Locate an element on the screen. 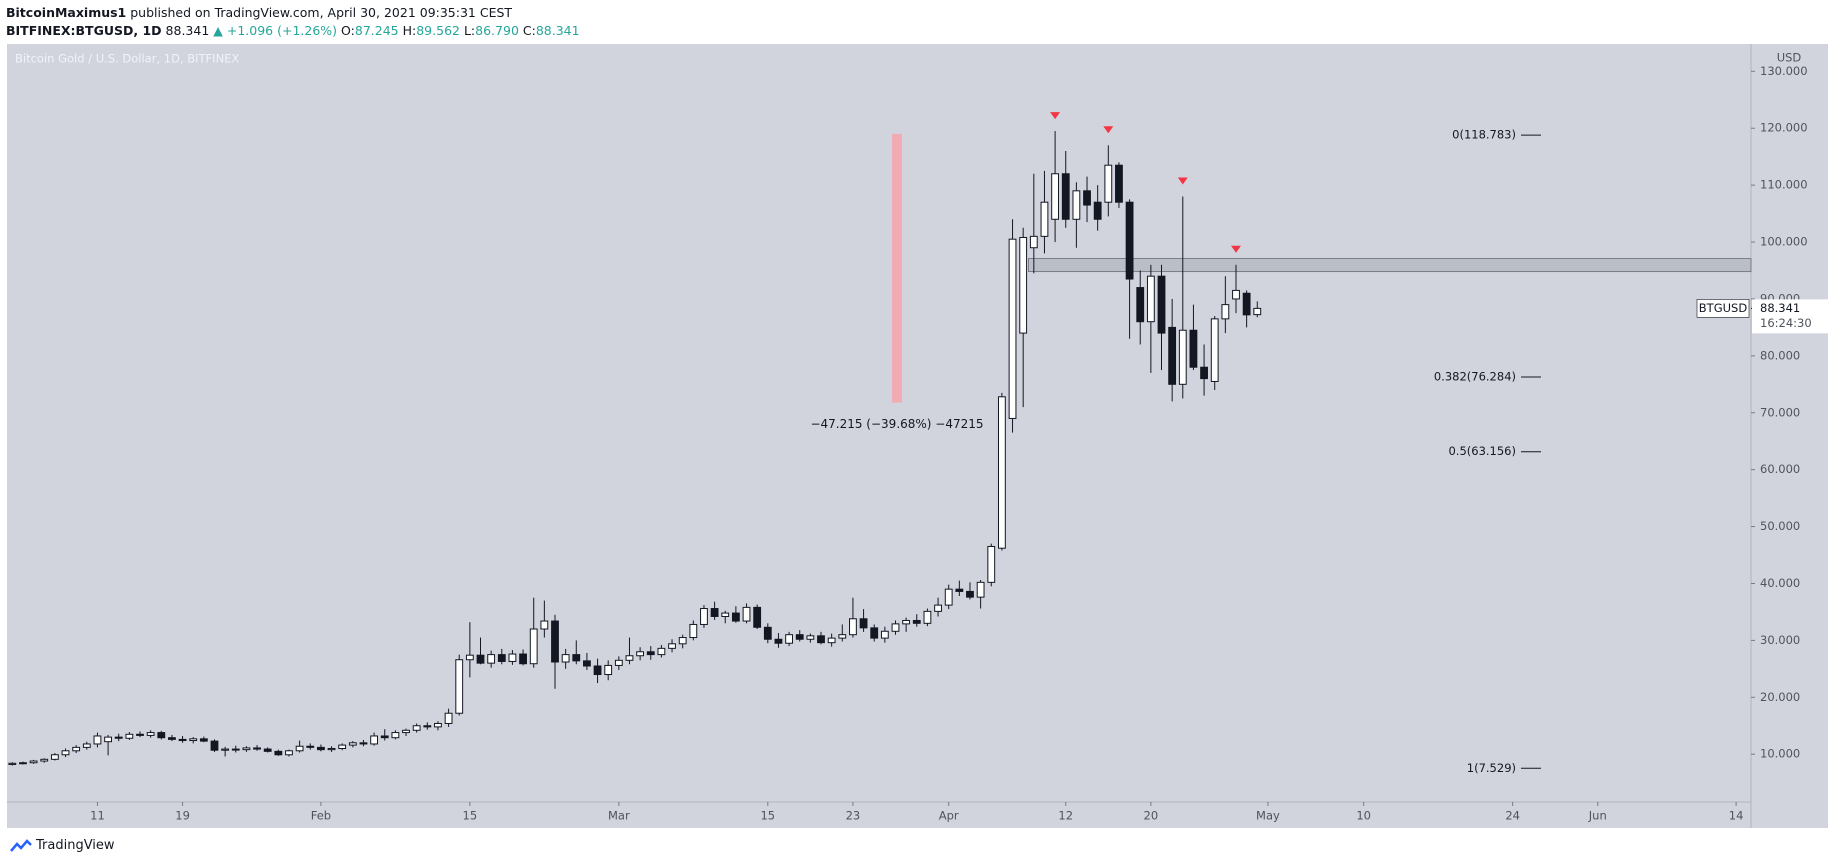  author: BitcoinMaximus1 is located at coordinates (66, 12).